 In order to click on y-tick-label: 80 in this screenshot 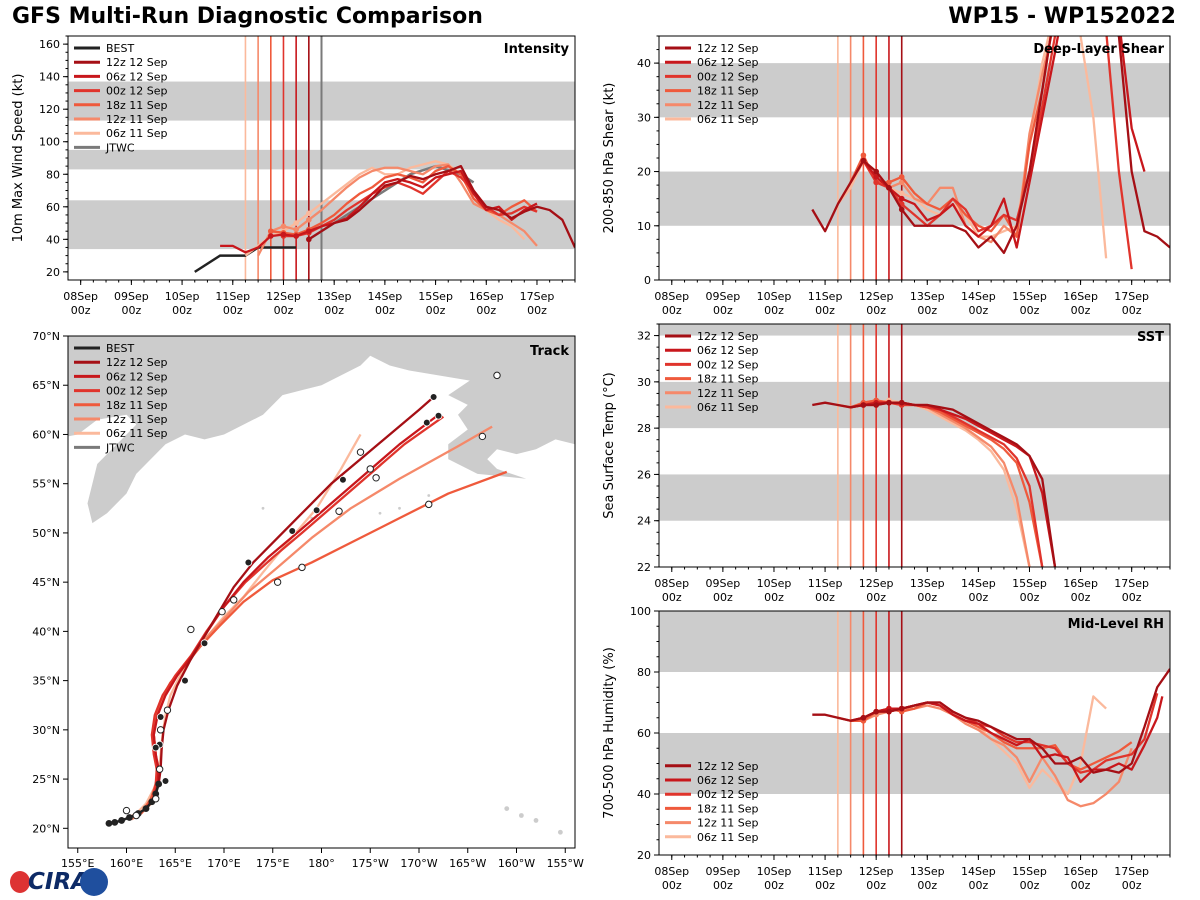, I will do `click(53, 174)`.